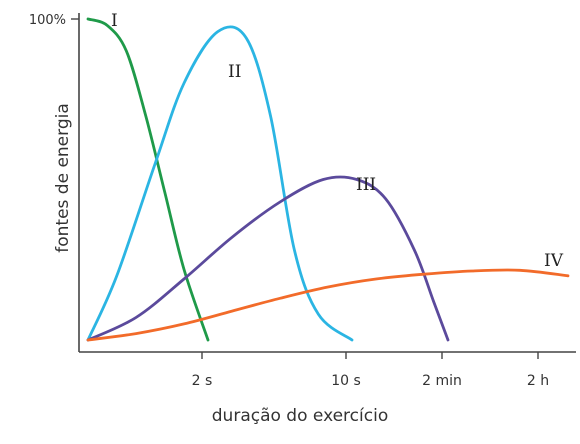 Image resolution: width=580 pixels, height=444 pixels. Describe the element at coordinates (300, 416) in the screenshot. I see `x-axis-title: duração do exercício` at that location.